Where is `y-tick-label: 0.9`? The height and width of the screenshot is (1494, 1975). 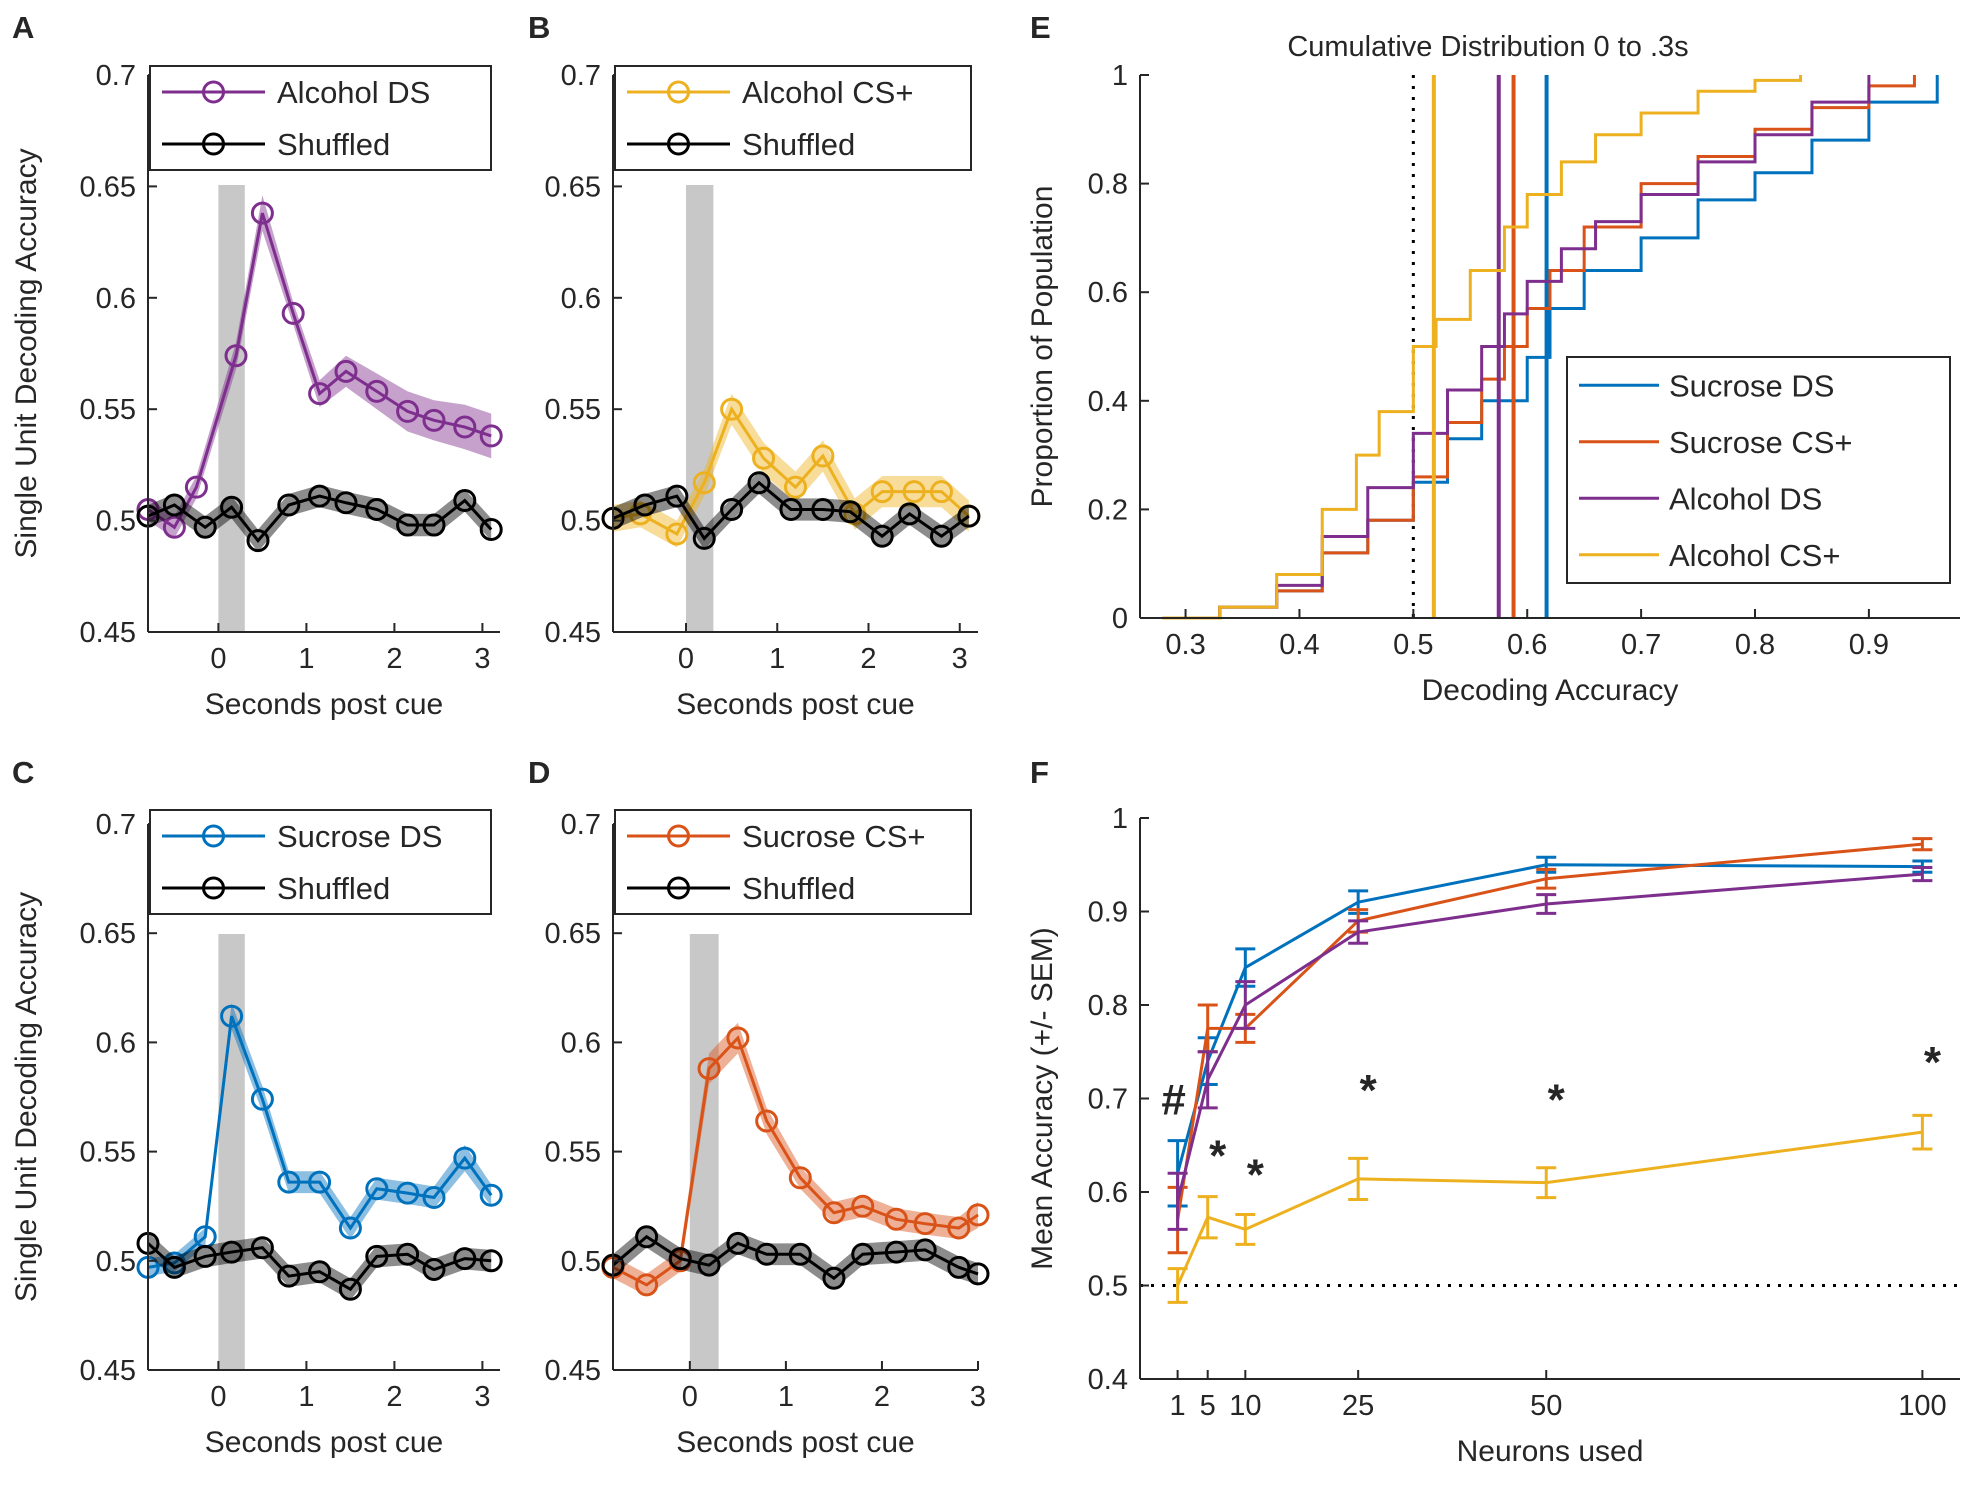 y-tick-label: 0.9 is located at coordinates (1108, 913).